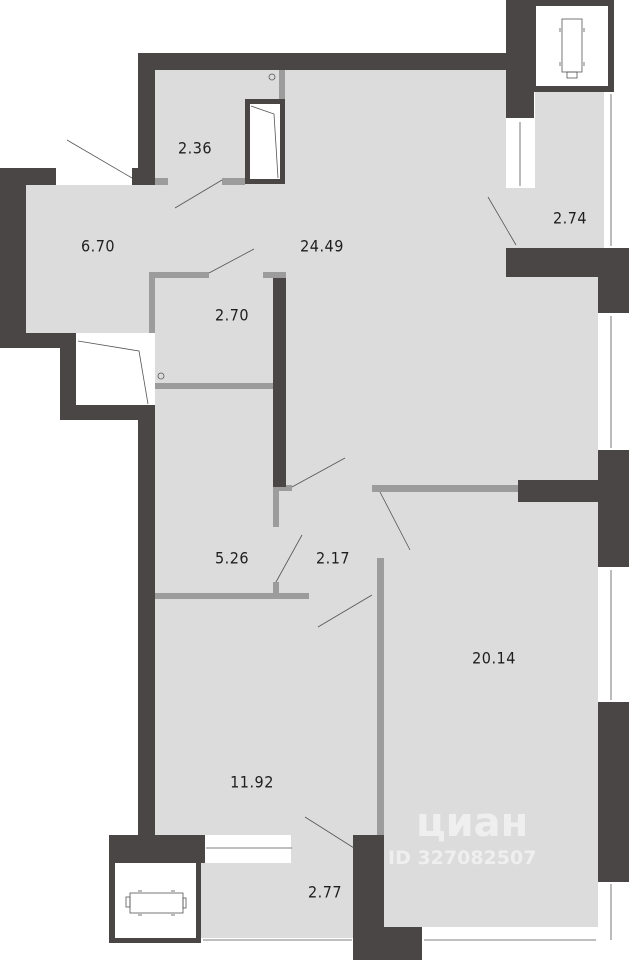  What do you see at coordinates (333, 558) in the screenshot?
I see `room-area-corridor: 2.17` at bounding box center [333, 558].